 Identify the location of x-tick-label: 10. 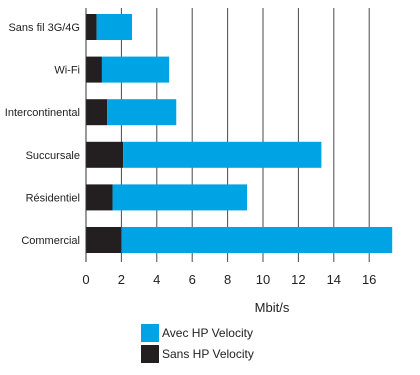
(263, 279).